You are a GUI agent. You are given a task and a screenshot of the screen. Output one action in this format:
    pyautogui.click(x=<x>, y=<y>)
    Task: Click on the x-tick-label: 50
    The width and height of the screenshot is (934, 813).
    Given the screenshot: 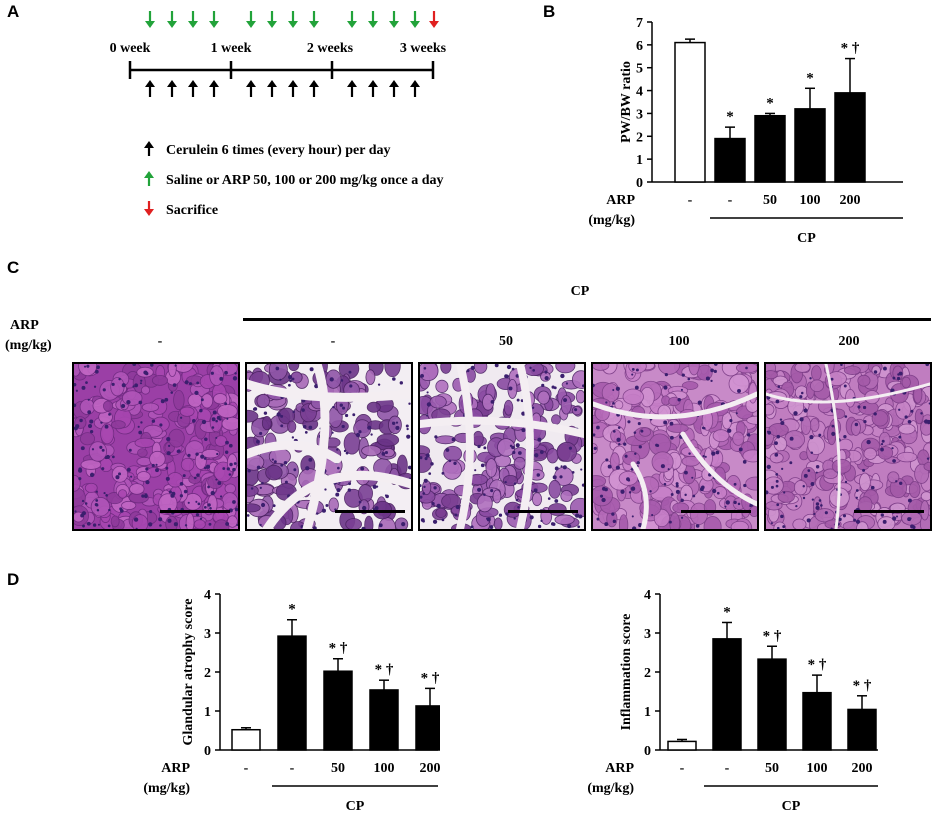 What is the action you would take?
    pyautogui.click(x=338, y=768)
    